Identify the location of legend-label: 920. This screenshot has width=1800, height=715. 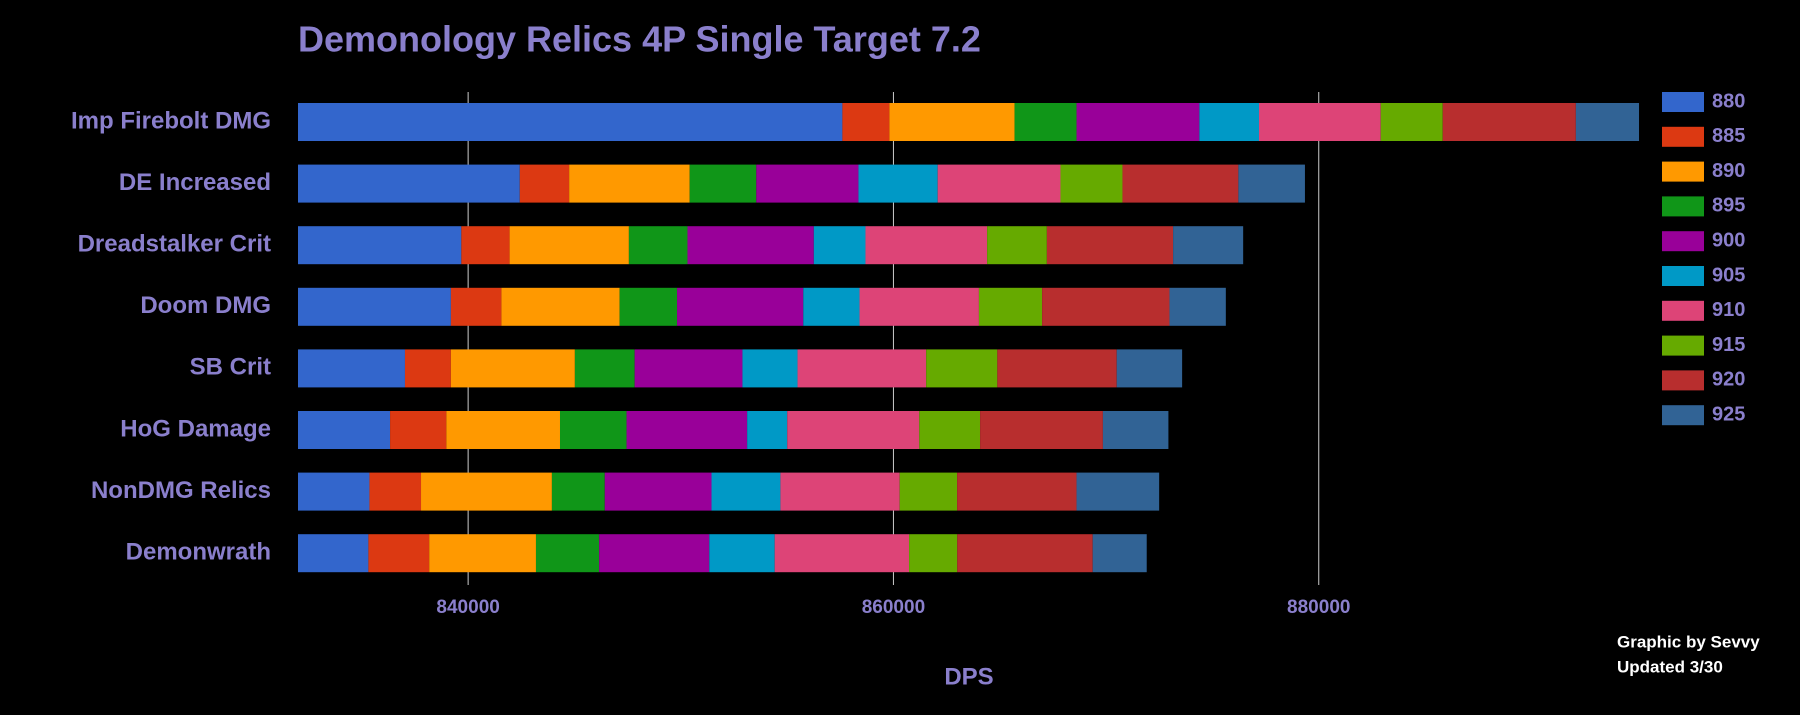
(1728, 380).